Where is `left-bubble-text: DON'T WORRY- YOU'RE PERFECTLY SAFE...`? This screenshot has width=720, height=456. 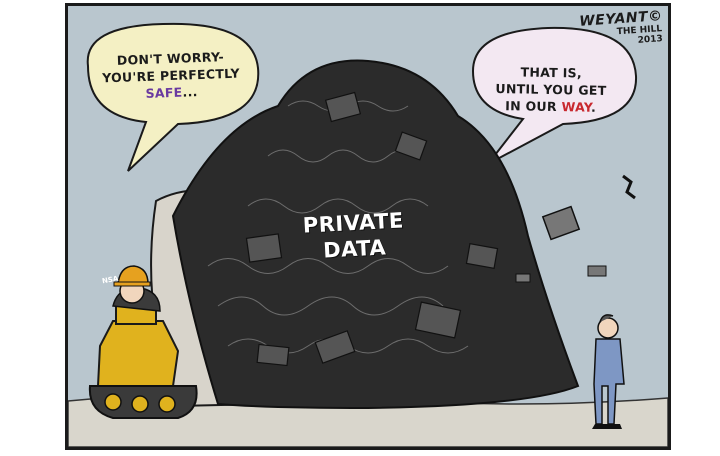
left-bubble-text: DON'T WORRY- YOU'RE PERFECTLY SAFE... is located at coordinates (171, 75).